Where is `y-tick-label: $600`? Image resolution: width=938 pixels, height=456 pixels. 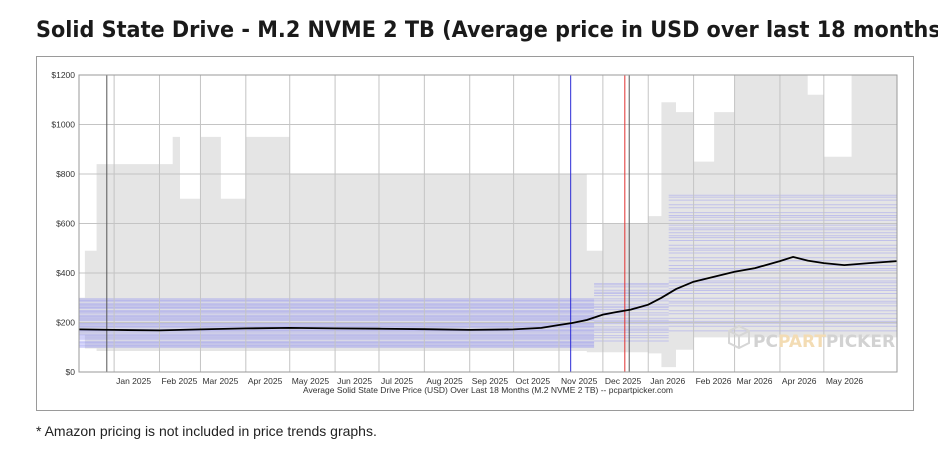 y-tick-label: $600 is located at coordinates (65, 224).